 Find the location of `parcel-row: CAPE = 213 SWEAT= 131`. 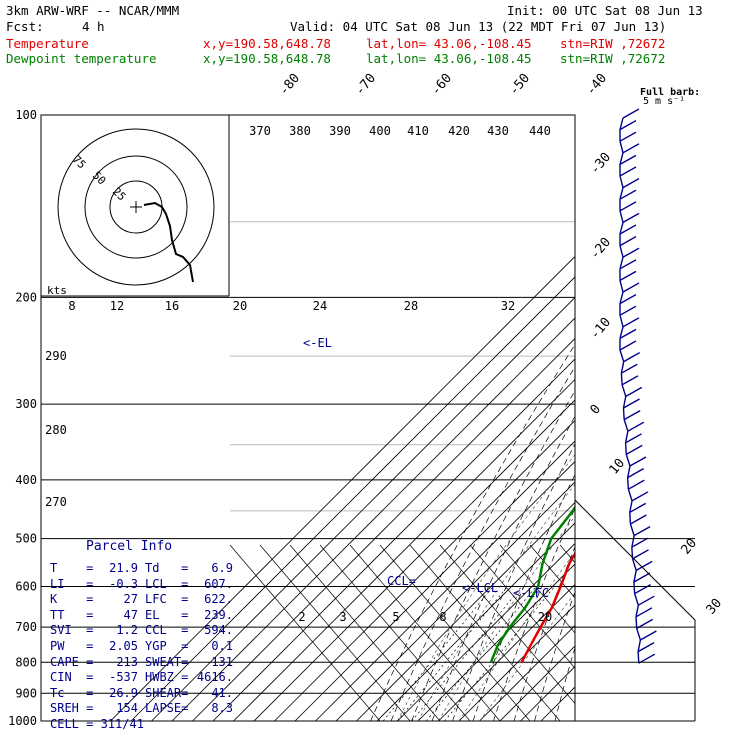

parcel-row: CAPE = 213 SWEAT= 131 is located at coordinates (145, 663).